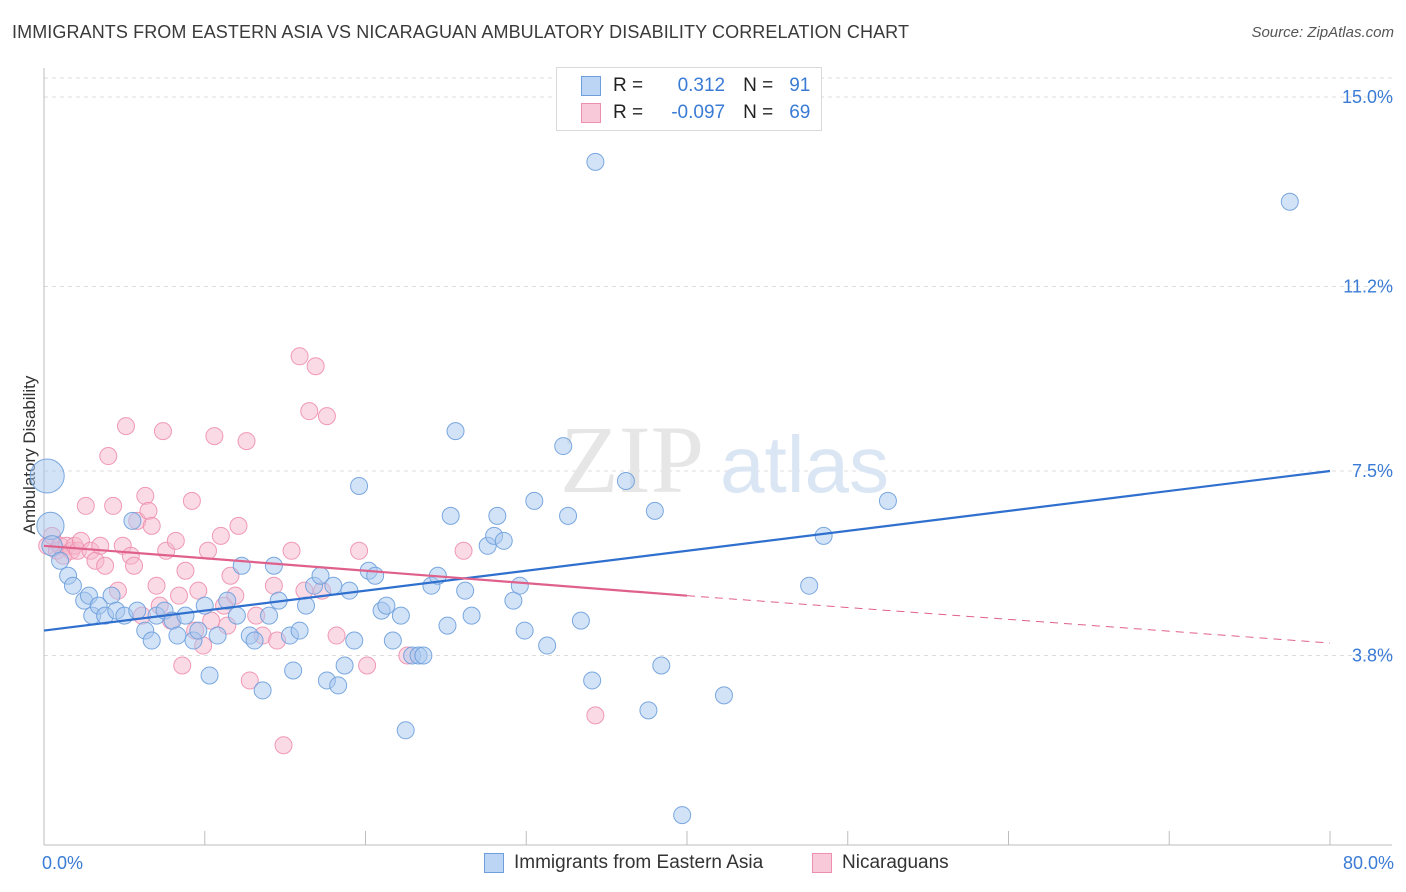 Image resolution: width=1406 pixels, height=892 pixels. What do you see at coordinates (365, 570) in the screenshot?
I see `trend-line-nicaraguans` at bounding box center [365, 570].